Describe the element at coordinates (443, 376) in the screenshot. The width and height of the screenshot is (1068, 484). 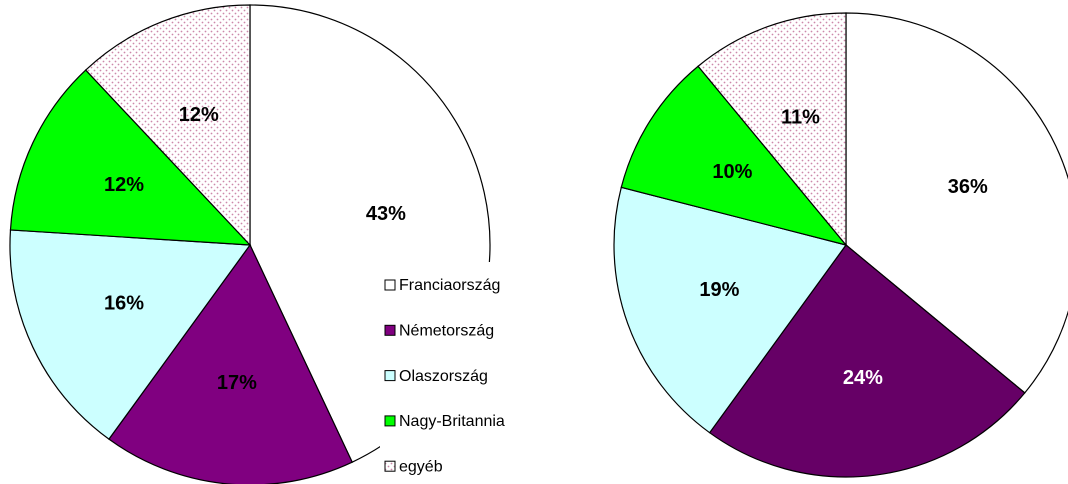
I see `legend-label: Olaszország` at that location.